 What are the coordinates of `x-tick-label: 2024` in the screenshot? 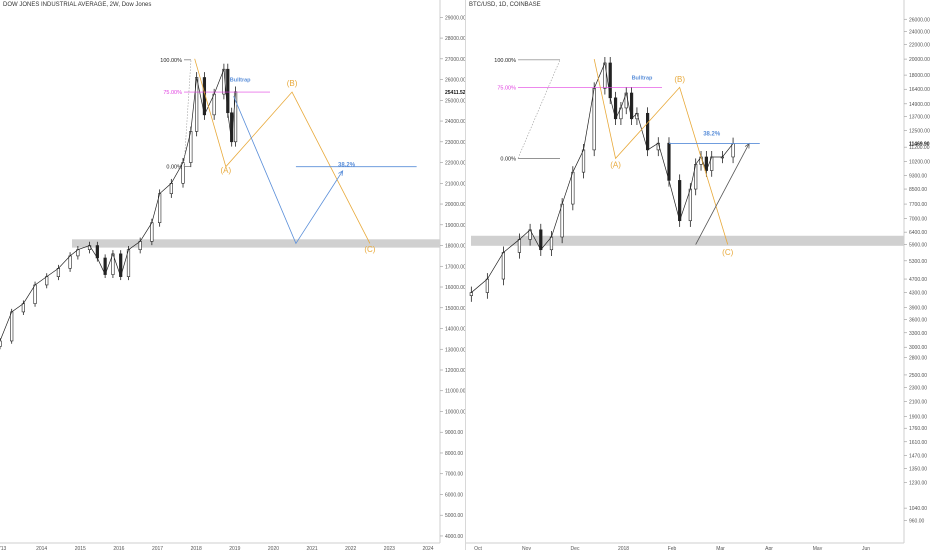 It's located at (427, 548).